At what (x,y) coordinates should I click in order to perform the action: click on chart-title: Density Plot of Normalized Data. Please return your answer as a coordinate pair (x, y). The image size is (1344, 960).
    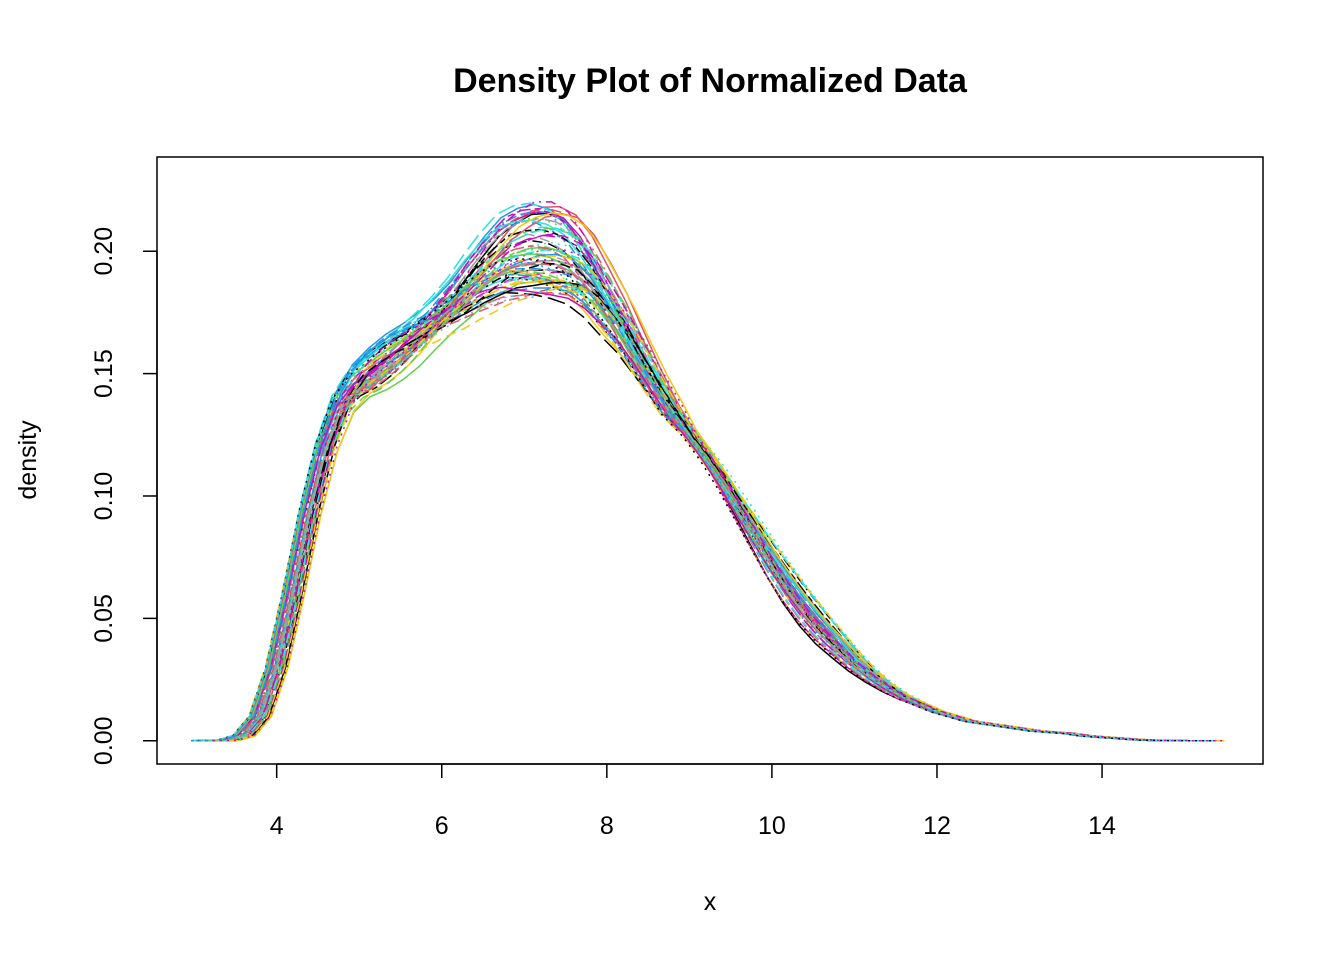
    Looking at the image, I should click on (710, 81).